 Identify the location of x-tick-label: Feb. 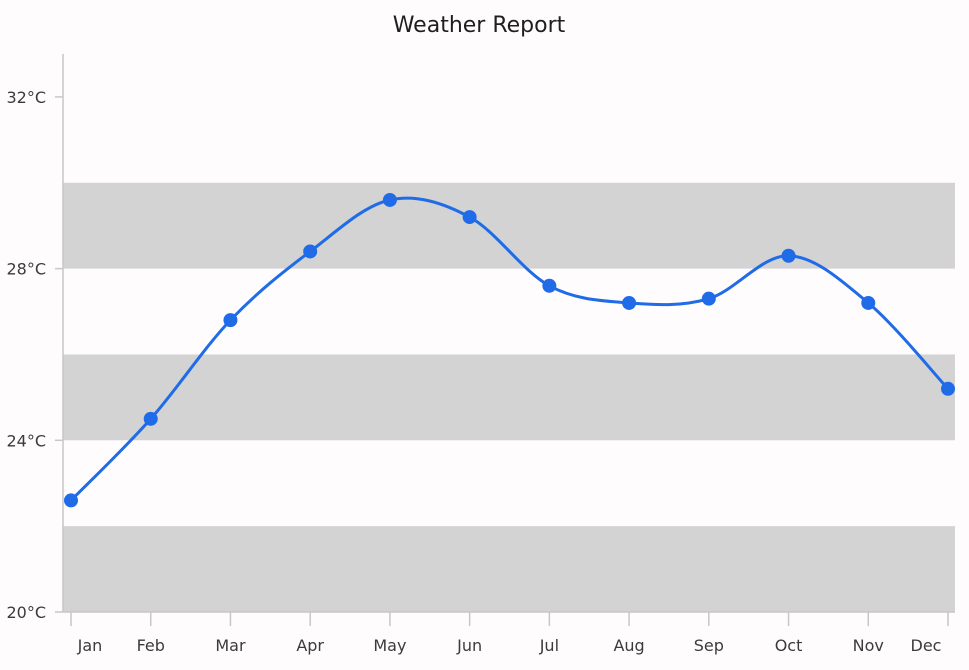
(151, 645).